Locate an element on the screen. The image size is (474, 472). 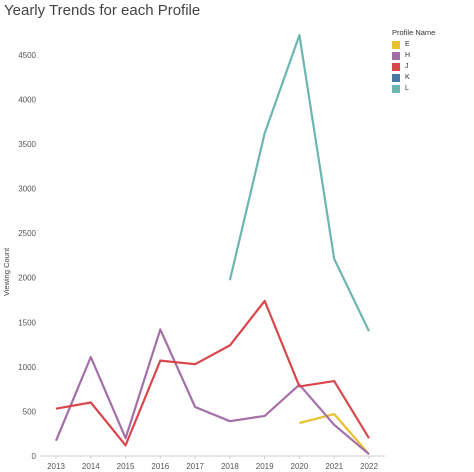
x-tick-label: 2021 is located at coordinates (334, 466).